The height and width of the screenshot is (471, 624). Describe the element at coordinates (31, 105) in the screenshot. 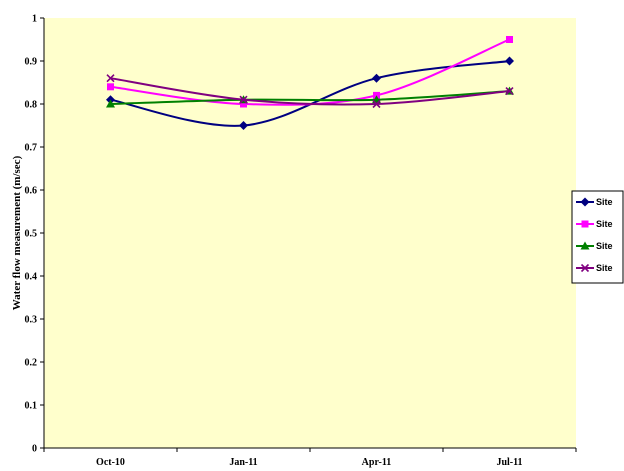

I see `y-tick-label: 0.8` at that location.